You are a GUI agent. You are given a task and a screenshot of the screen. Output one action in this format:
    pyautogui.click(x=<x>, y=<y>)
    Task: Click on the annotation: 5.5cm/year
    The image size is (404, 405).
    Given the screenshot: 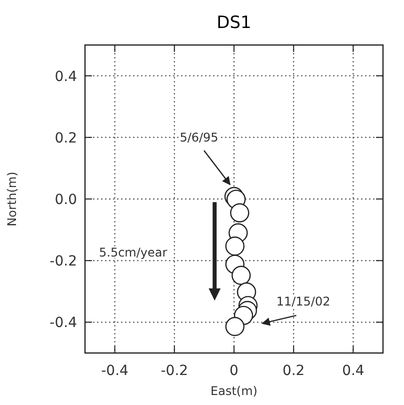 What is the action you would take?
    pyautogui.click(x=133, y=253)
    